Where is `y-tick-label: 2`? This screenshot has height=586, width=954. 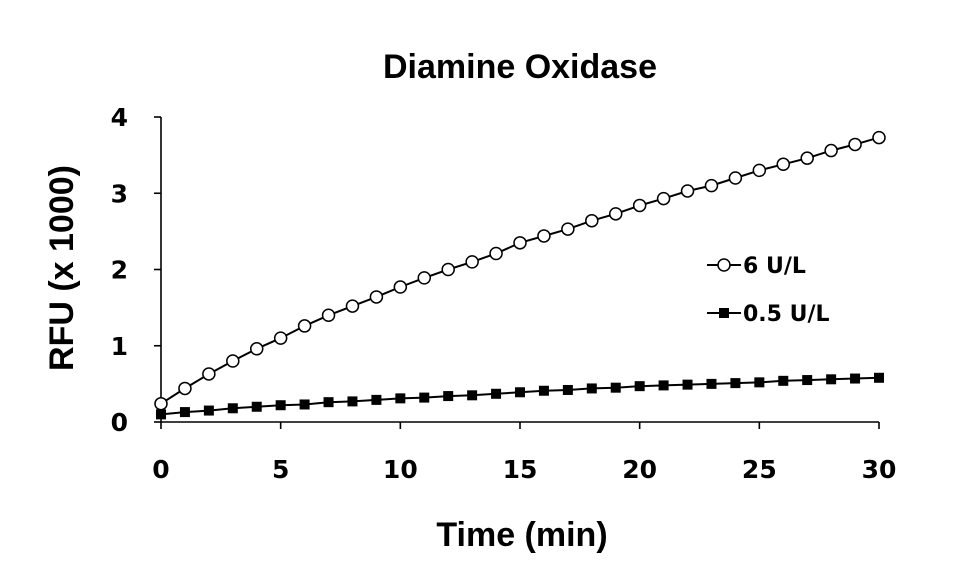 y-tick-label: 2 is located at coordinates (119, 270).